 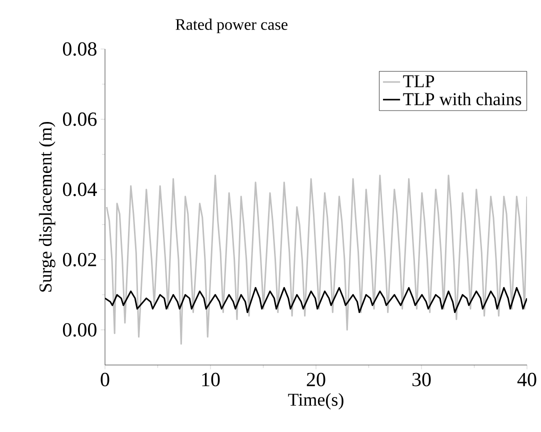 What do you see at coordinates (211, 379) in the screenshot?
I see `x-tick-label: 10` at bounding box center [211, 379].